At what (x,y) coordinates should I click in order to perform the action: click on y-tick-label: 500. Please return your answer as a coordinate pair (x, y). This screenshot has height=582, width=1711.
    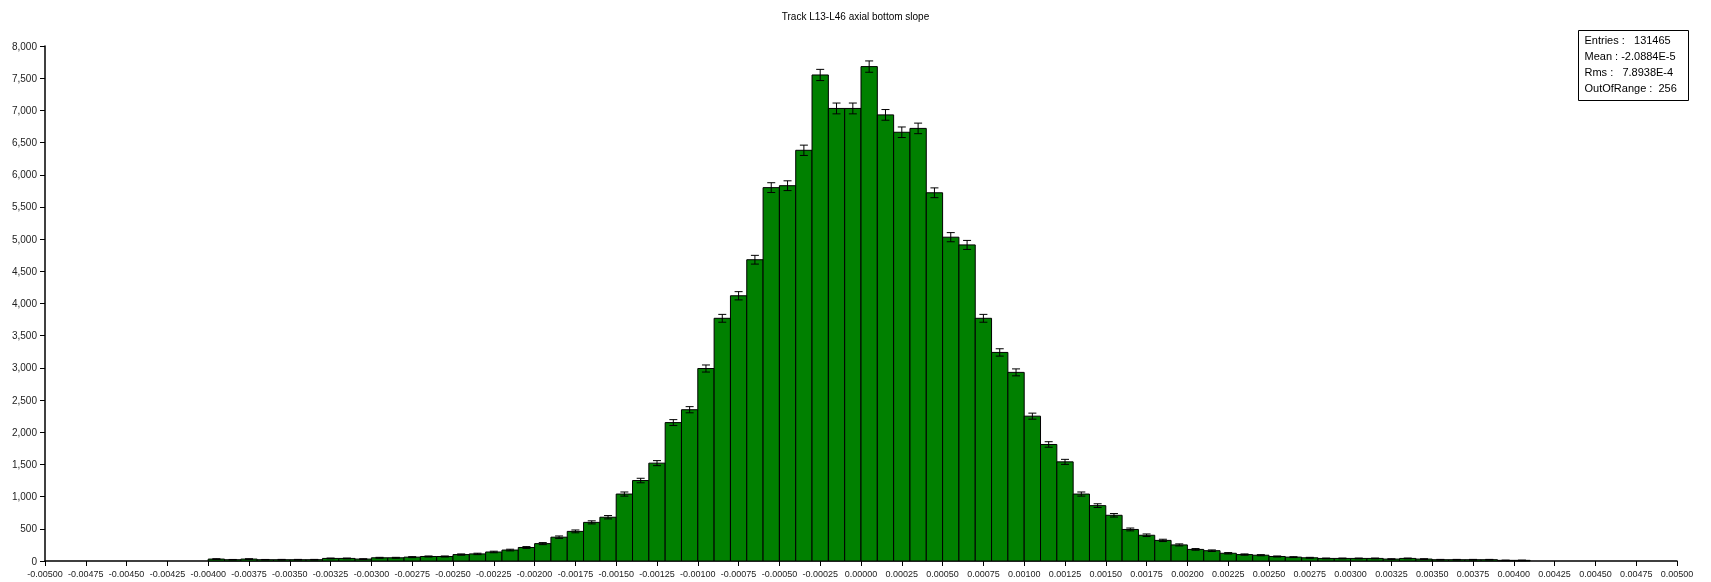
    Looking at the image, I should click on (29, 529).